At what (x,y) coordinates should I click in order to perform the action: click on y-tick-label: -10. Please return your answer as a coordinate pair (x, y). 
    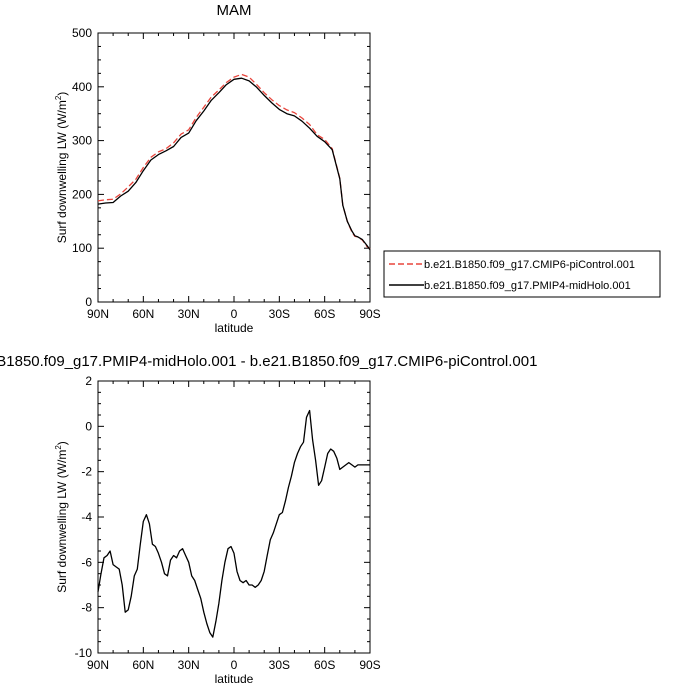
    Looking at the image, I should click on (84, 653).